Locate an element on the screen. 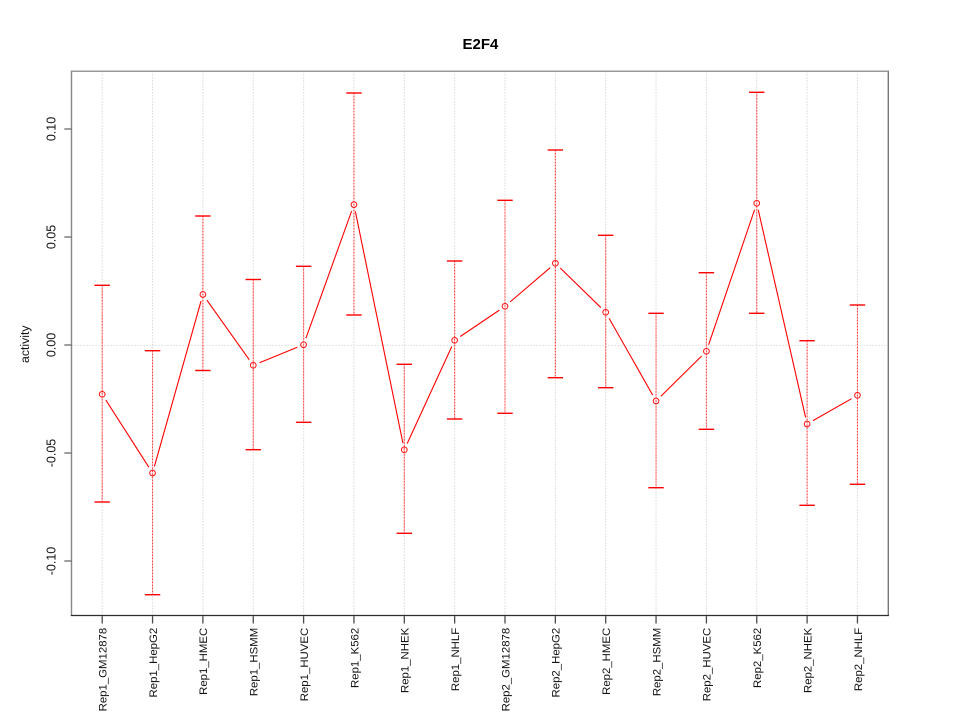 The height and width of the screenshot is (720, 960). svg-text: Rep1_GM12878 is located at coordinates (104, 670).